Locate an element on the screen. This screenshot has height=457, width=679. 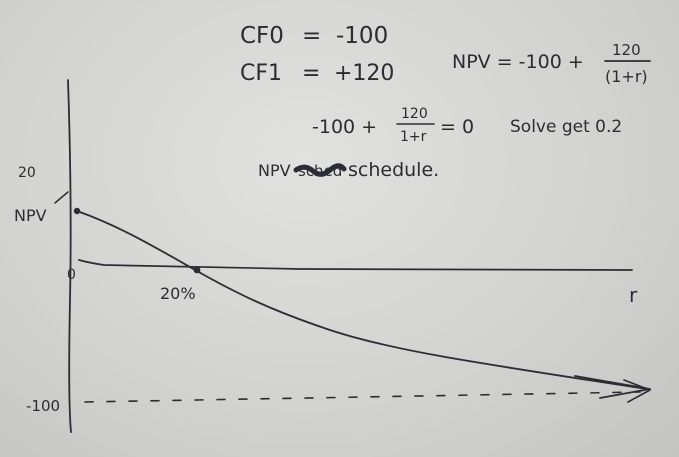
origin-label: 0 is located at coordinates (71, 275).